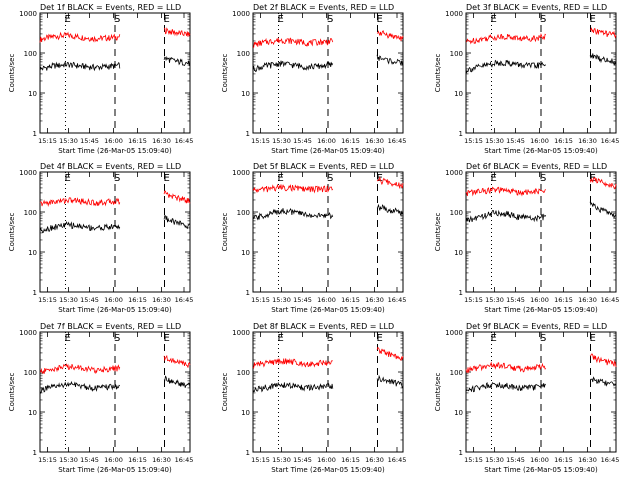 The width and height of the screenshot is (640, 480). Describe the element at coordinates (323, 166) in the screenshot. I see `plot-title: Det 5f BLACK = Events, RED = LLD` at that location.